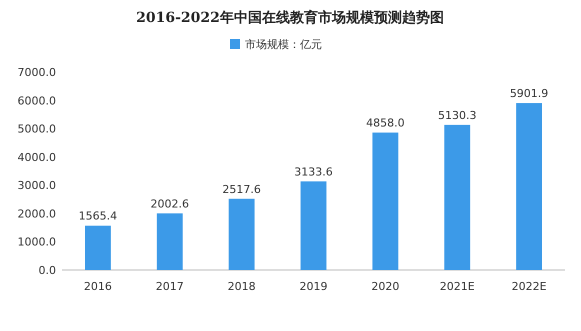 This screenshot has height=331, width=581. I want to click on y-tick-label: 7000.0, so click(37, 72).